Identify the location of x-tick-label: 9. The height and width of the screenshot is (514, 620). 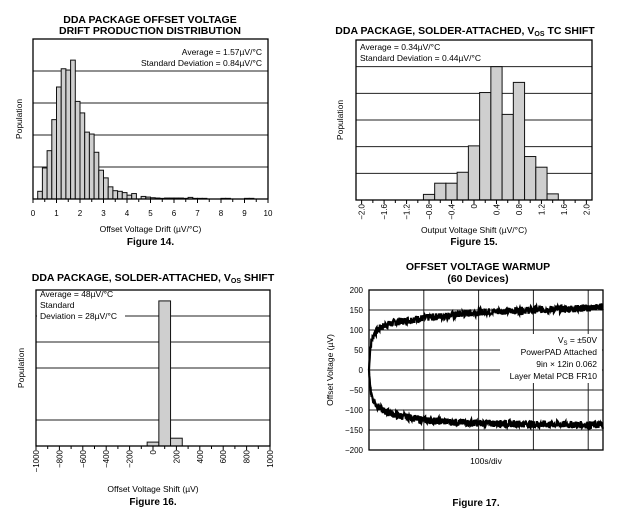
(244, 213).